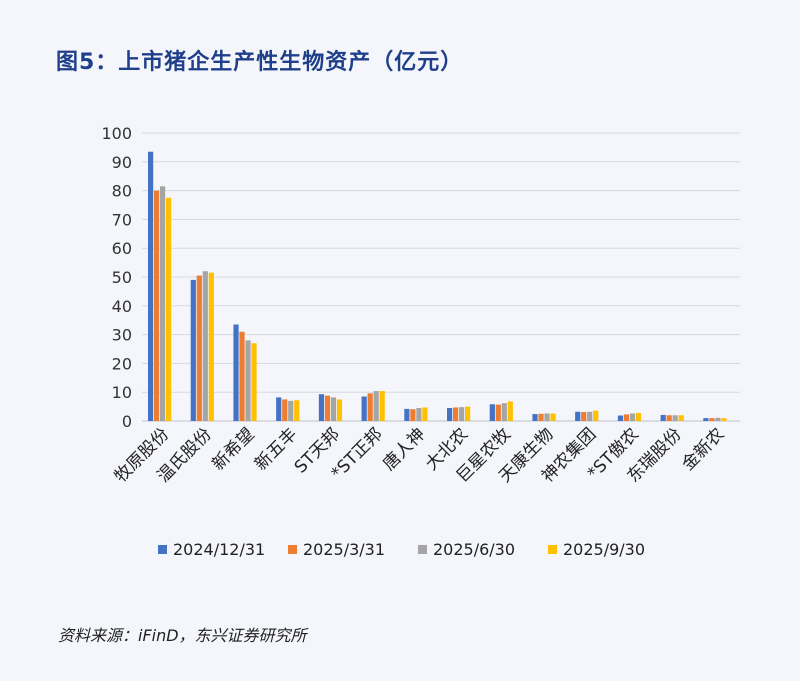 This screenshot has height=681, width=800. I want to click on x-tick-label: 新希望, so click(233, 449).